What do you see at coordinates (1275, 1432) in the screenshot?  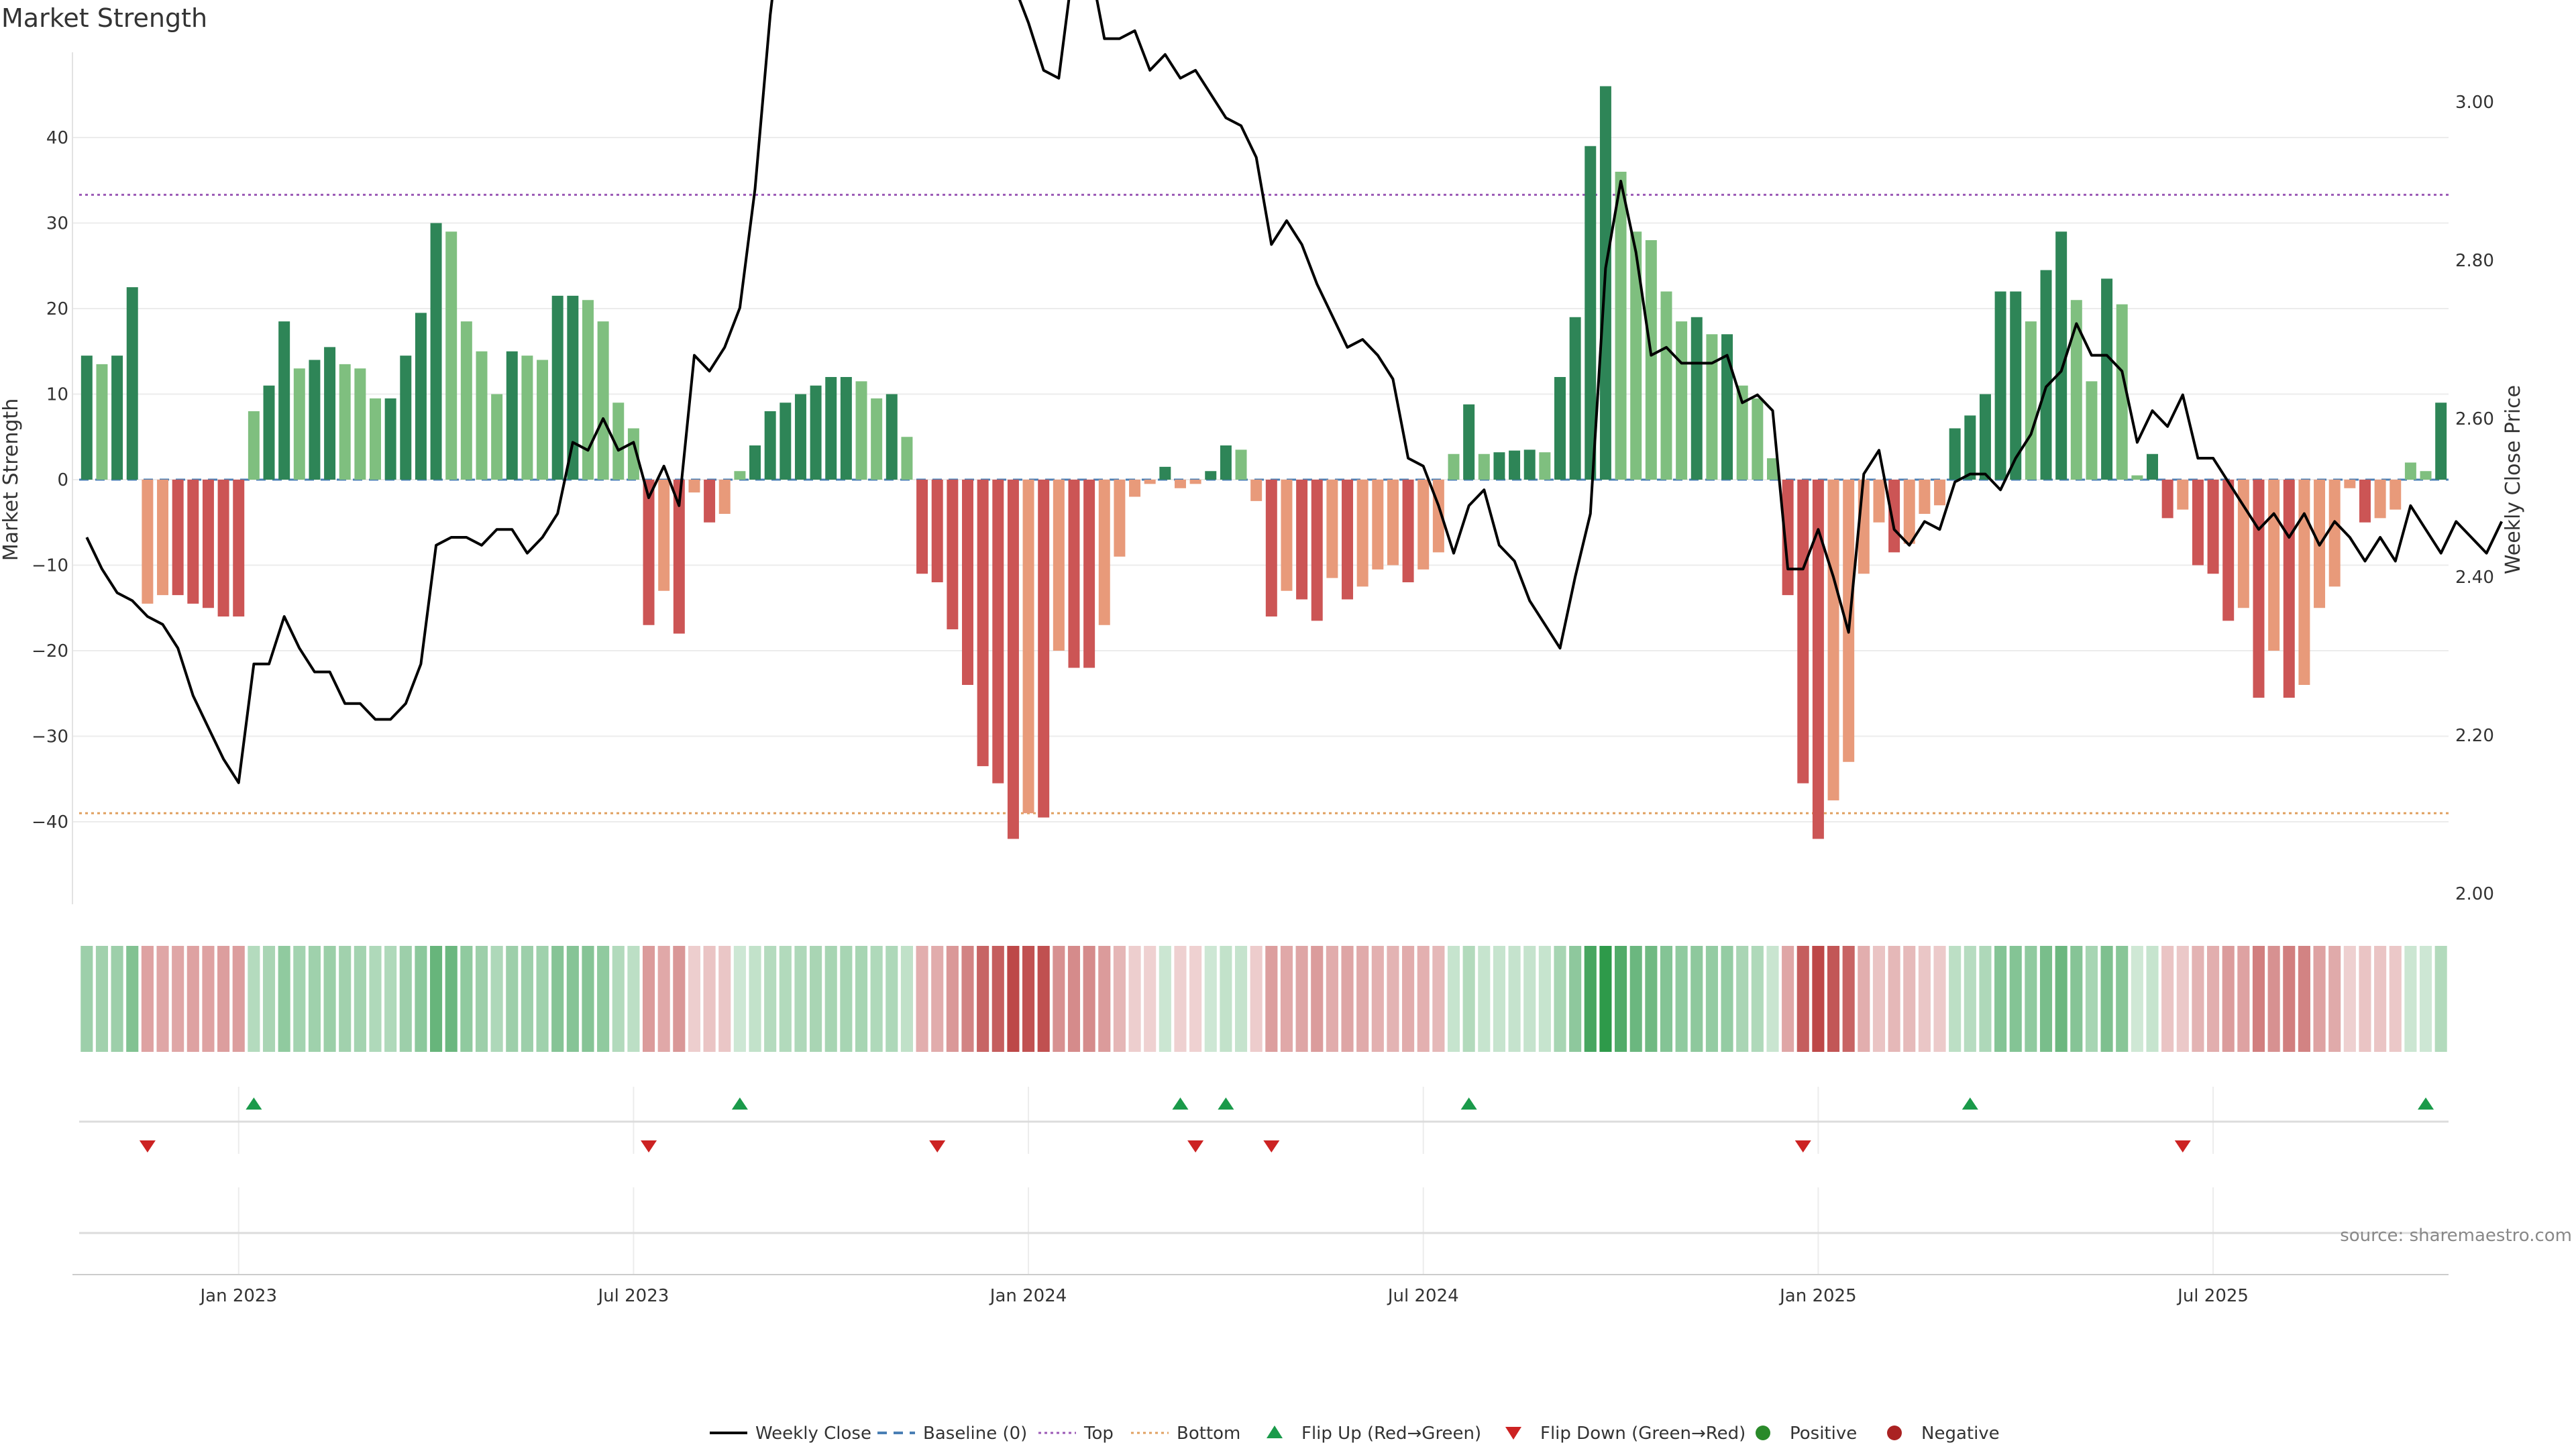 I see `legend-swatch-flip-up` at bounding box center [1275, 1432].